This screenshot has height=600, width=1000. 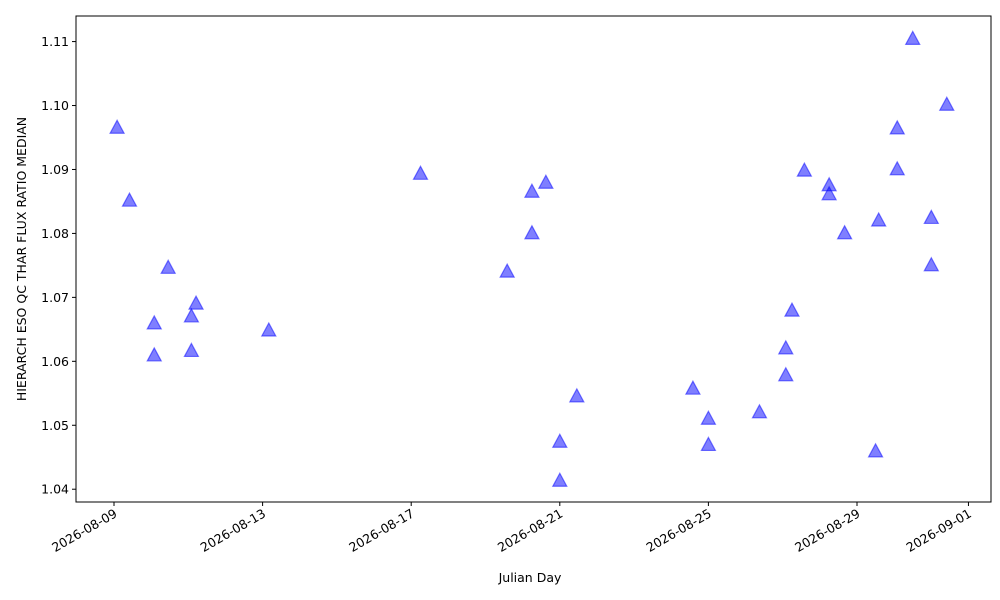 I want to click on y-axis-label: HIERARCH ESO QC THAR FLUX RATIO MEDIAN, so click(x=21, y=259).